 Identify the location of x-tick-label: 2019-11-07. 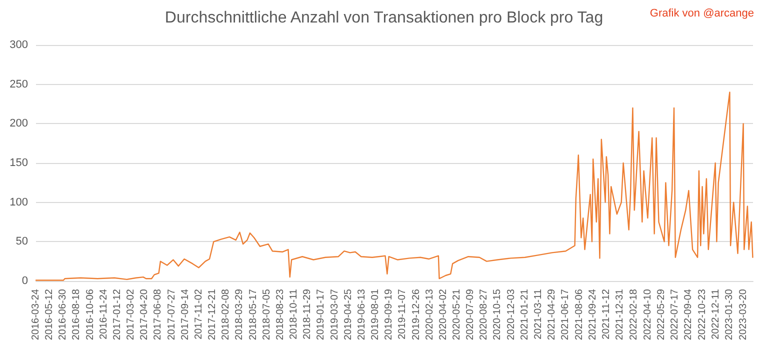
(402, 314).